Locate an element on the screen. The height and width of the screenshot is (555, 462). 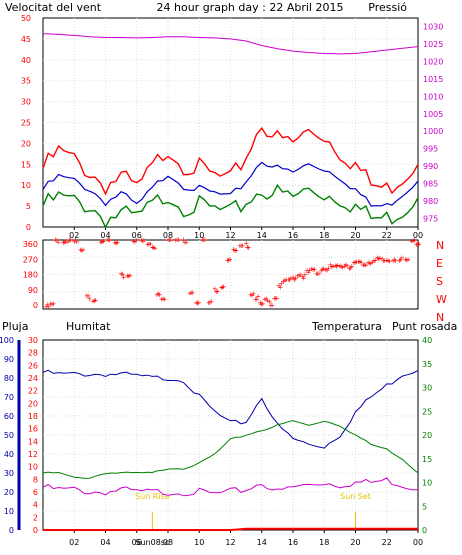
temperature-label: Temperatura is located at coordinates (346, 326).